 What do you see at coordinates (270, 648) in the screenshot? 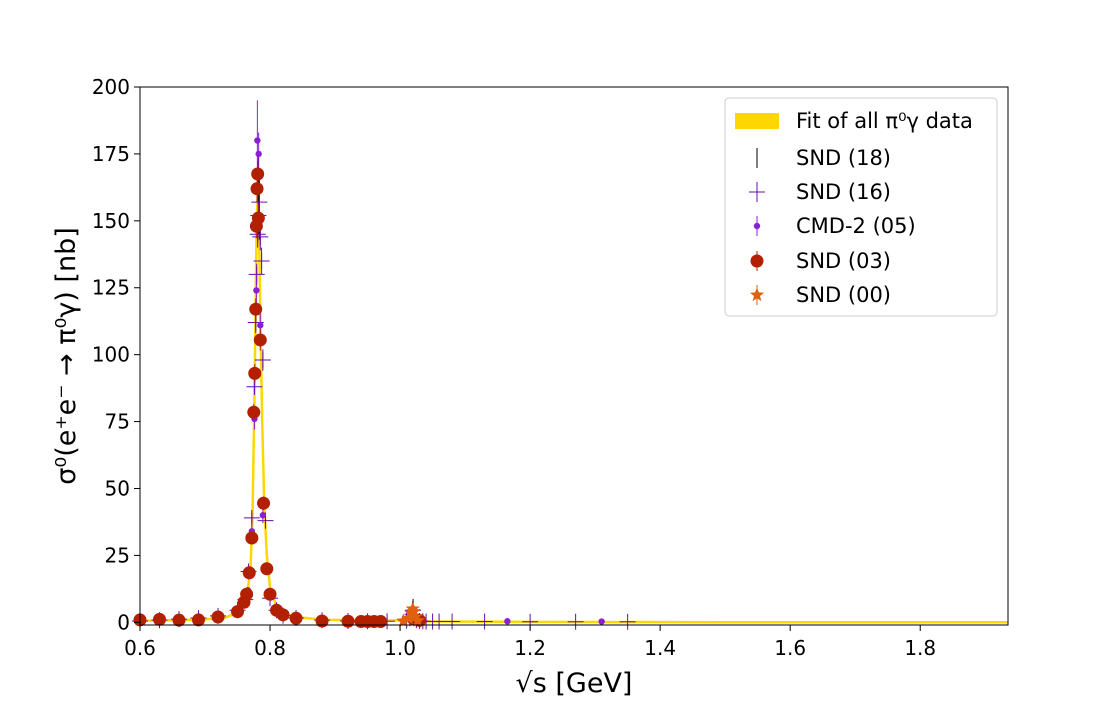
I see `x-tick-label: 0.8` at bounding box center [270, 648].